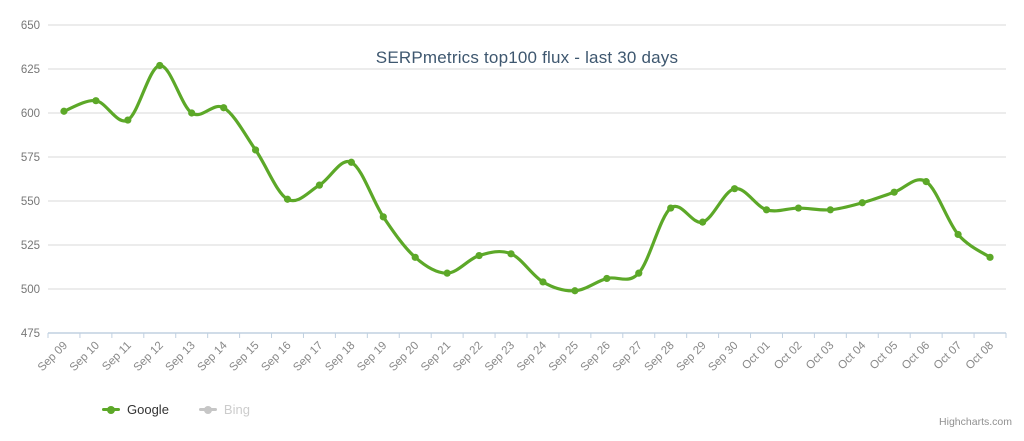 The width and height of the screenshot is (1024, 441). Describe the element at coordinates (980, 356) in the screenshot. I see `x-axis-label: Oct 08` at that location.